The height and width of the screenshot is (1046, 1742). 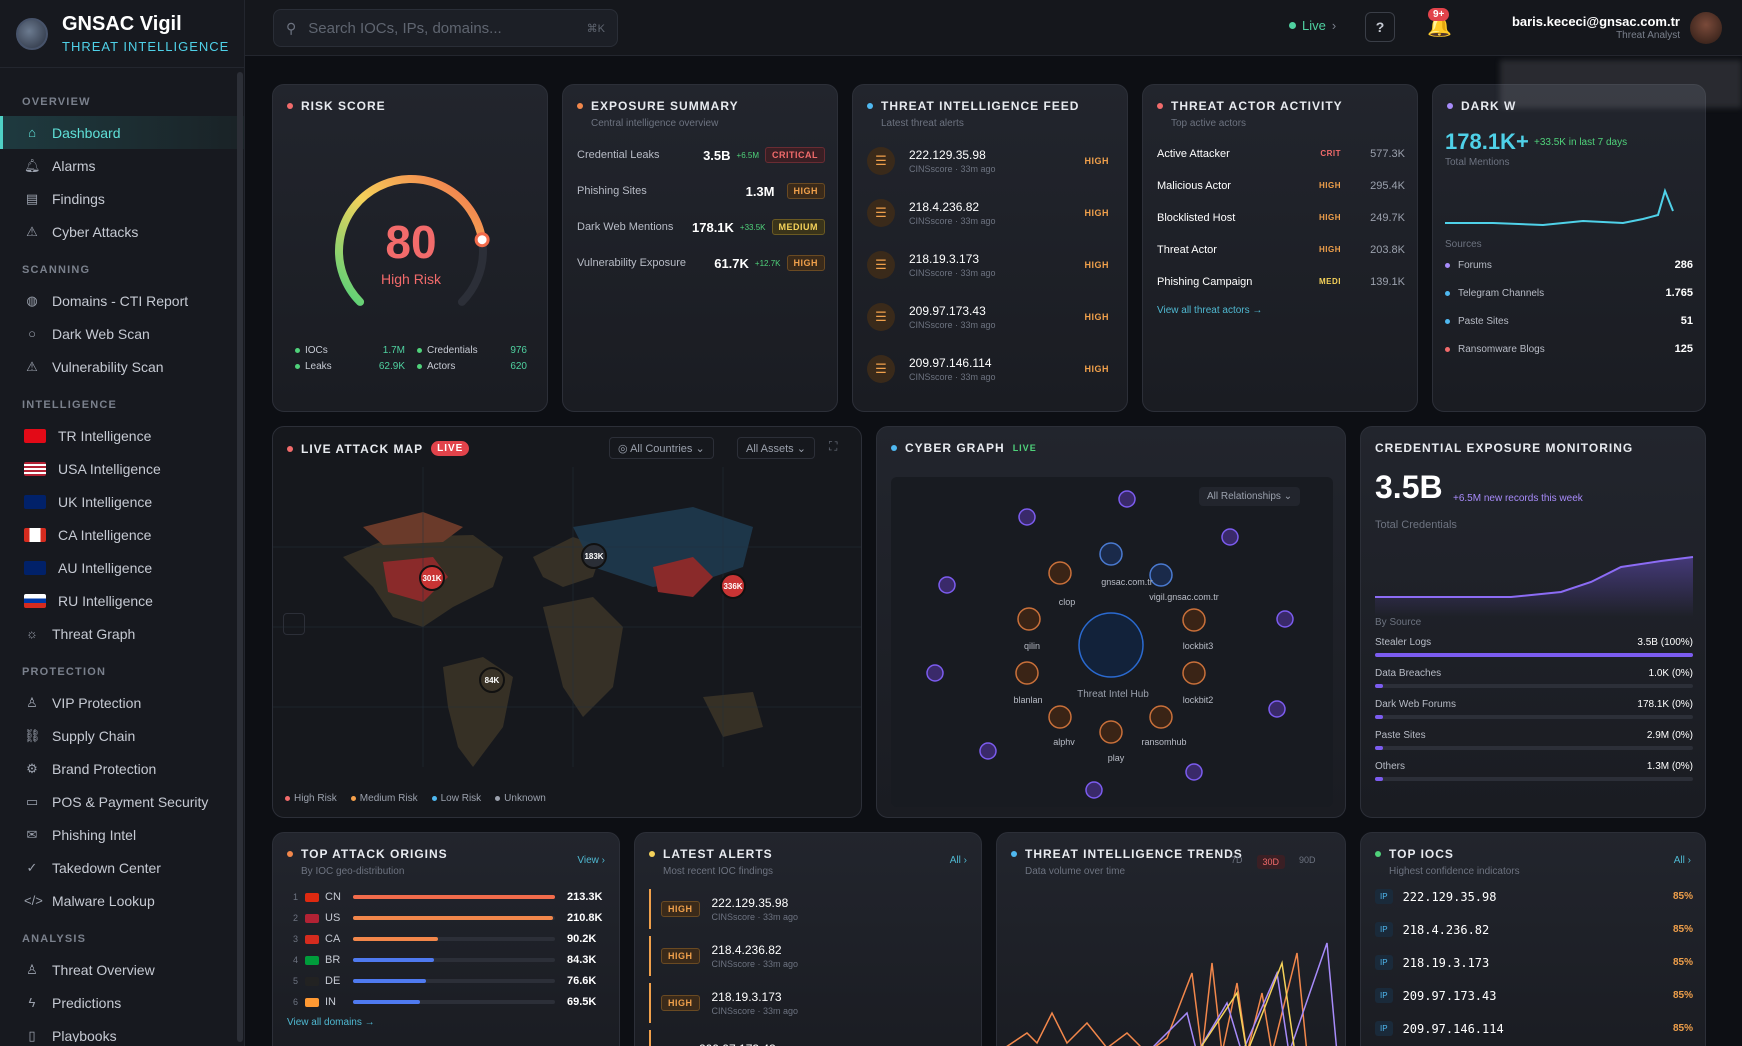 What do you see at coordinates (1380, 27) in the screenshot?
I see `help-button: ?` at bounding box center [1380, 27].